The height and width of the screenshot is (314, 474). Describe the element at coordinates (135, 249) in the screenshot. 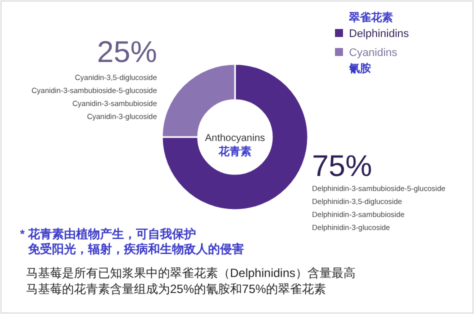

I see `text: 免受阳光，辐射，疾病和生物敌人的侵害` at that location.